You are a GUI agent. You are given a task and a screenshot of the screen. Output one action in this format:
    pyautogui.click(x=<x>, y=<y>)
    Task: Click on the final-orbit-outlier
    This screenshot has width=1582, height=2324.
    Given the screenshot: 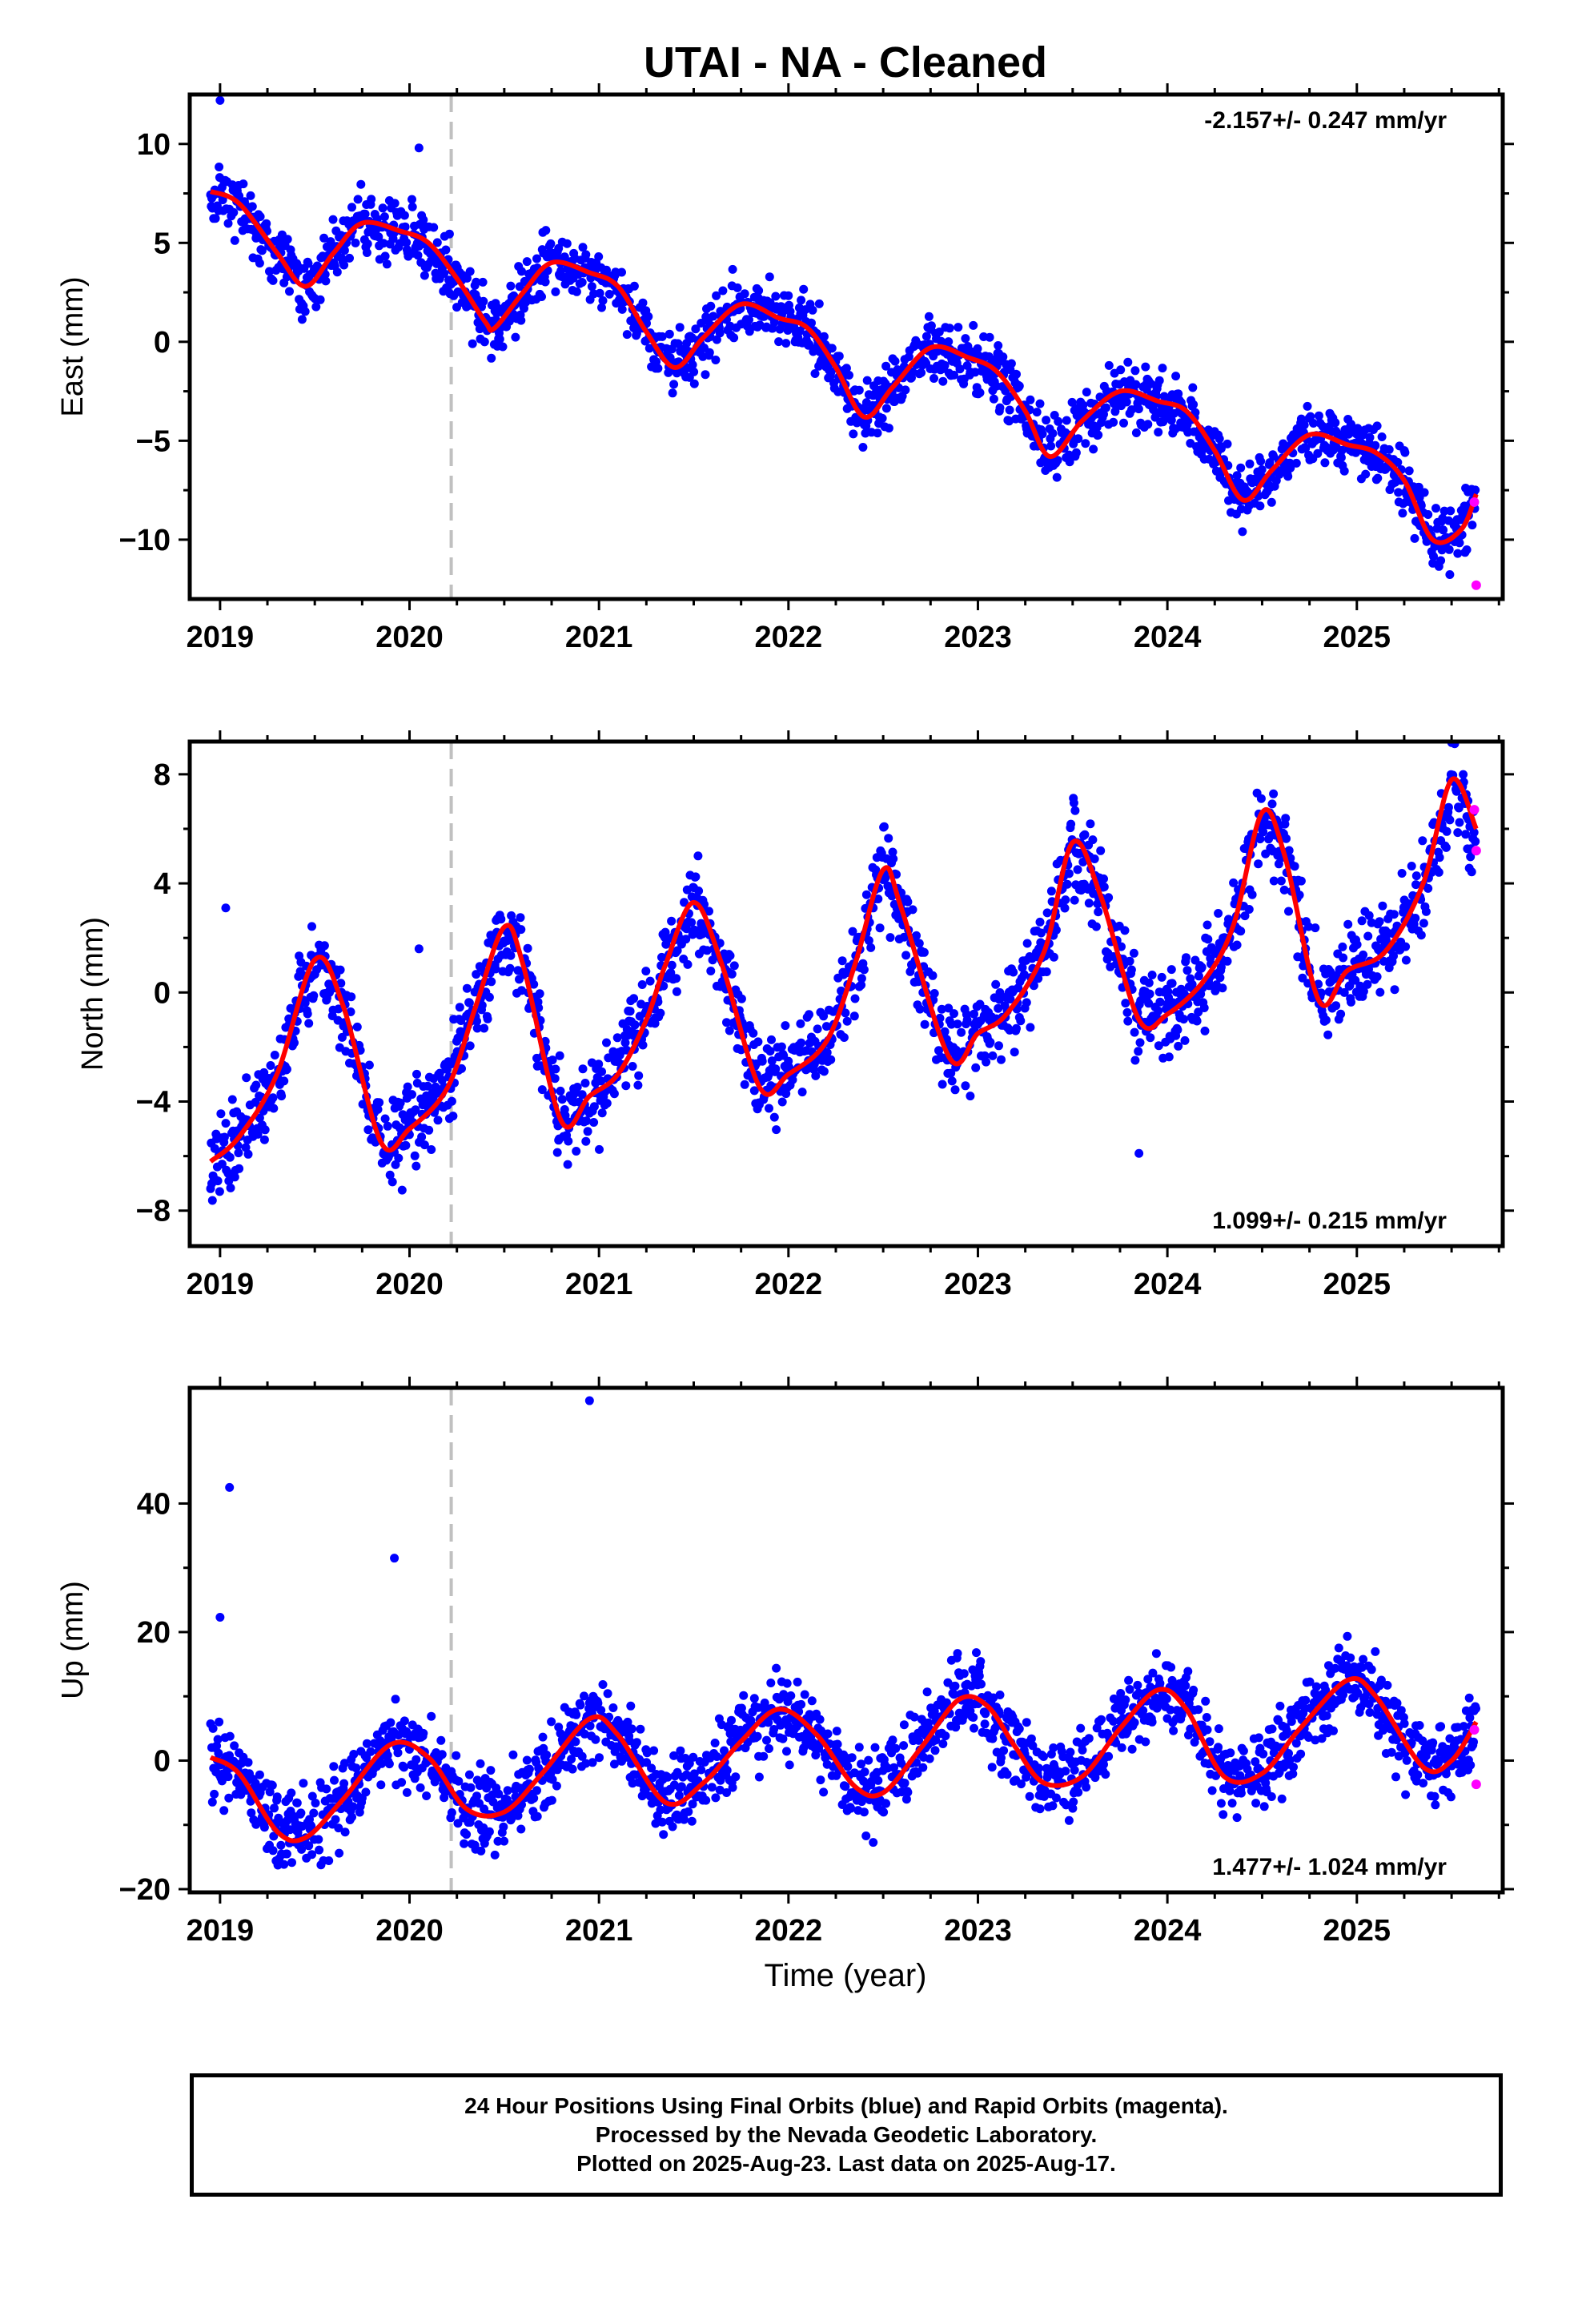 What is the action you would take?
    pyautogui.click(x=419, y=148)
    